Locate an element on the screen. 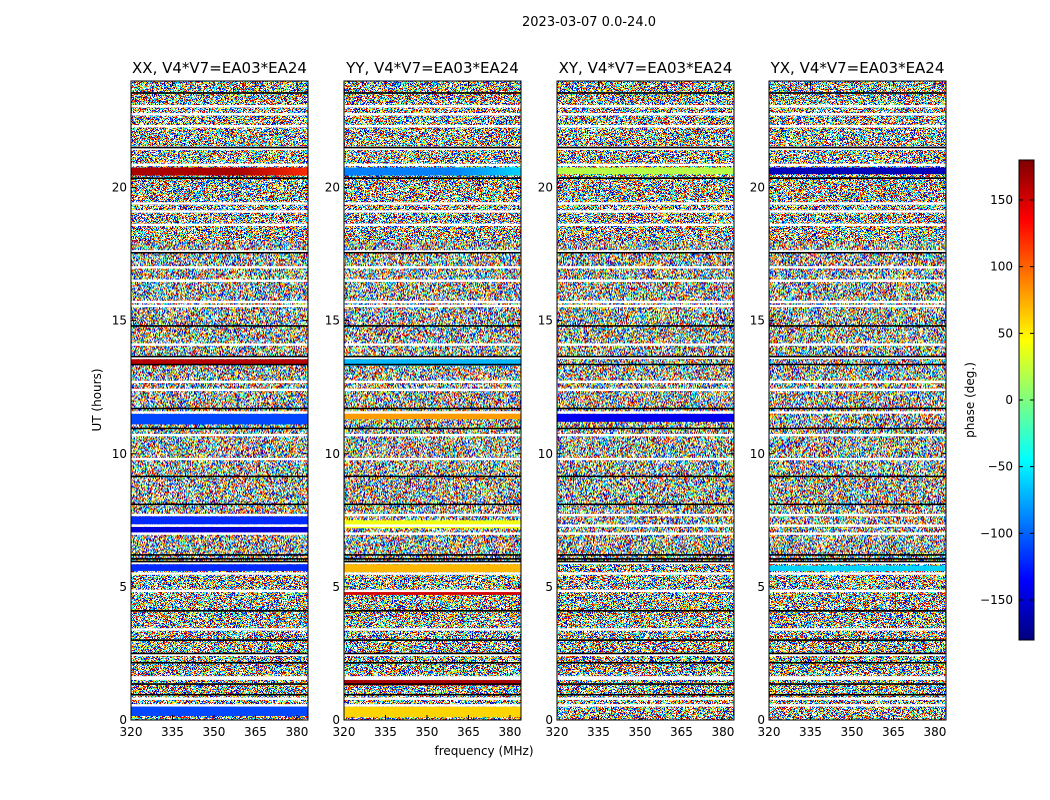  x-tick-label: 320 is located at coordinates (557, 732).